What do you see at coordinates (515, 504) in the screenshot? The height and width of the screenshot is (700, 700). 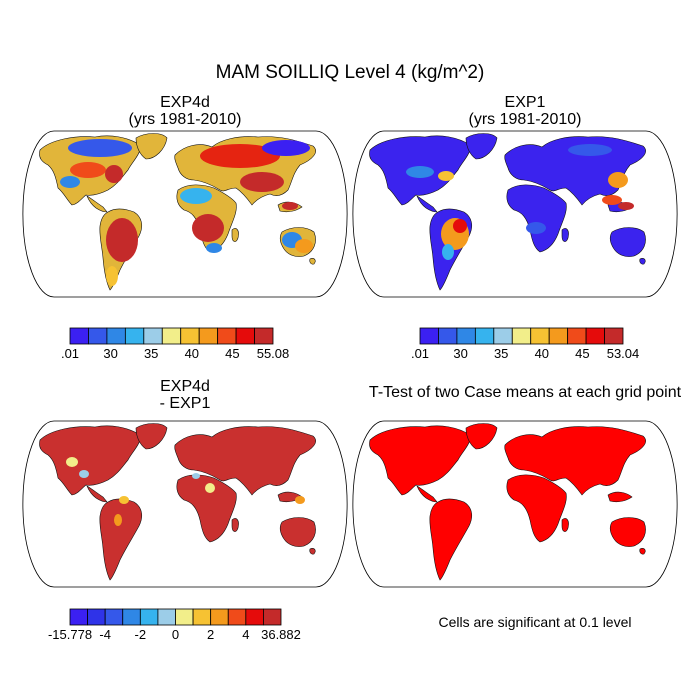 I see `panel4-map` at bounding box center [515, 504].